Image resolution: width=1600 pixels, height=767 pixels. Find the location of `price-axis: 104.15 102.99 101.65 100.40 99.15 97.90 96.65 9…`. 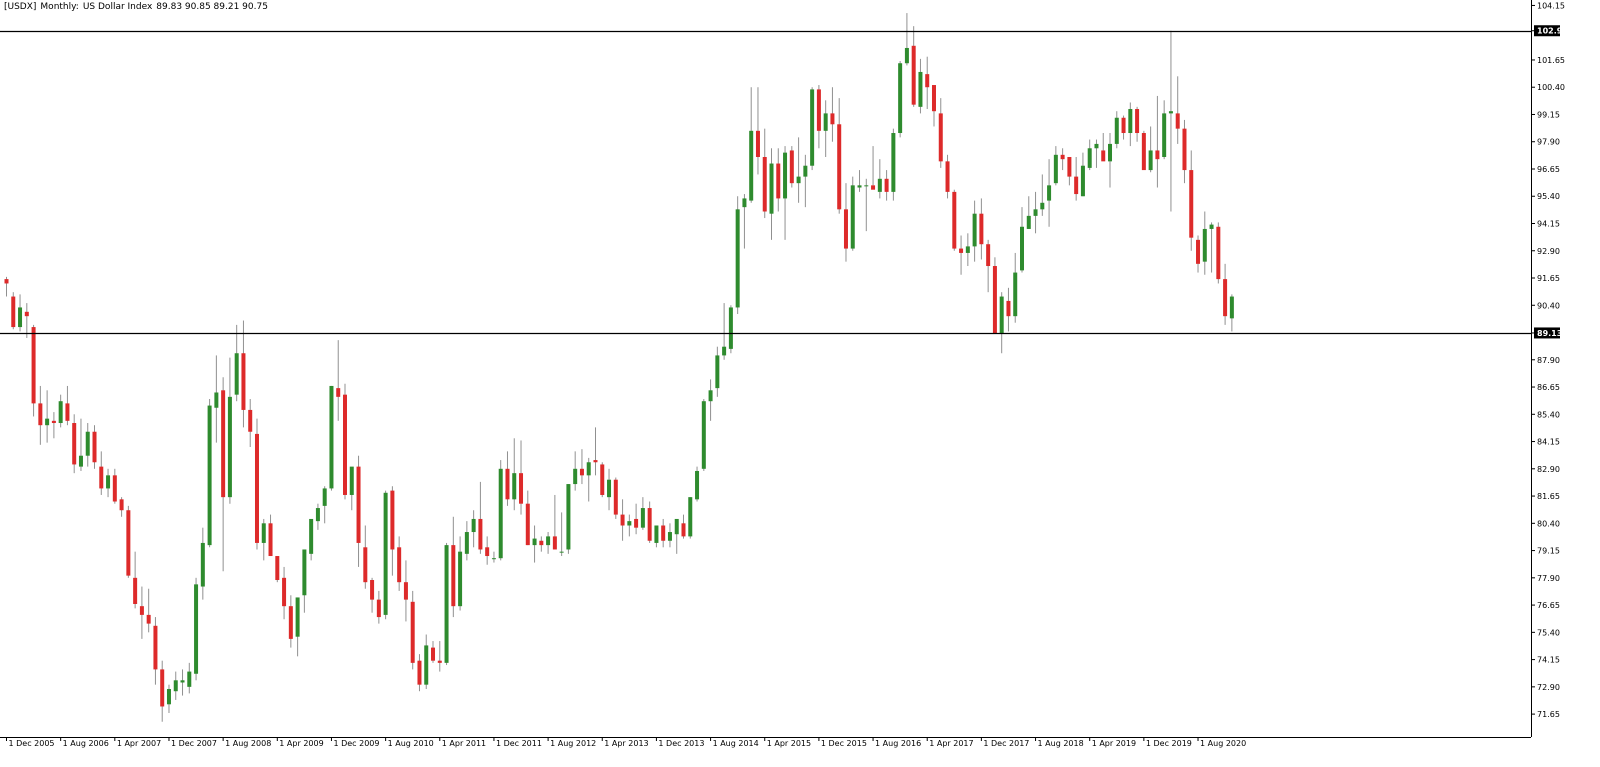

price-axis: 104.15 102.99 101.65 100.40 99.15 97.90 96.65 9… is located at coordinates (1549, 360).